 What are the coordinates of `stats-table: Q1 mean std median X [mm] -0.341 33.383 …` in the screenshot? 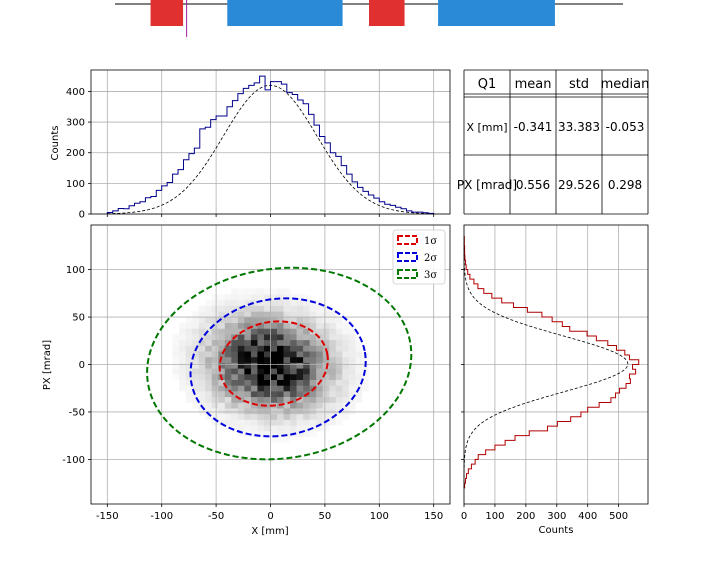 It's located at (553, 142).